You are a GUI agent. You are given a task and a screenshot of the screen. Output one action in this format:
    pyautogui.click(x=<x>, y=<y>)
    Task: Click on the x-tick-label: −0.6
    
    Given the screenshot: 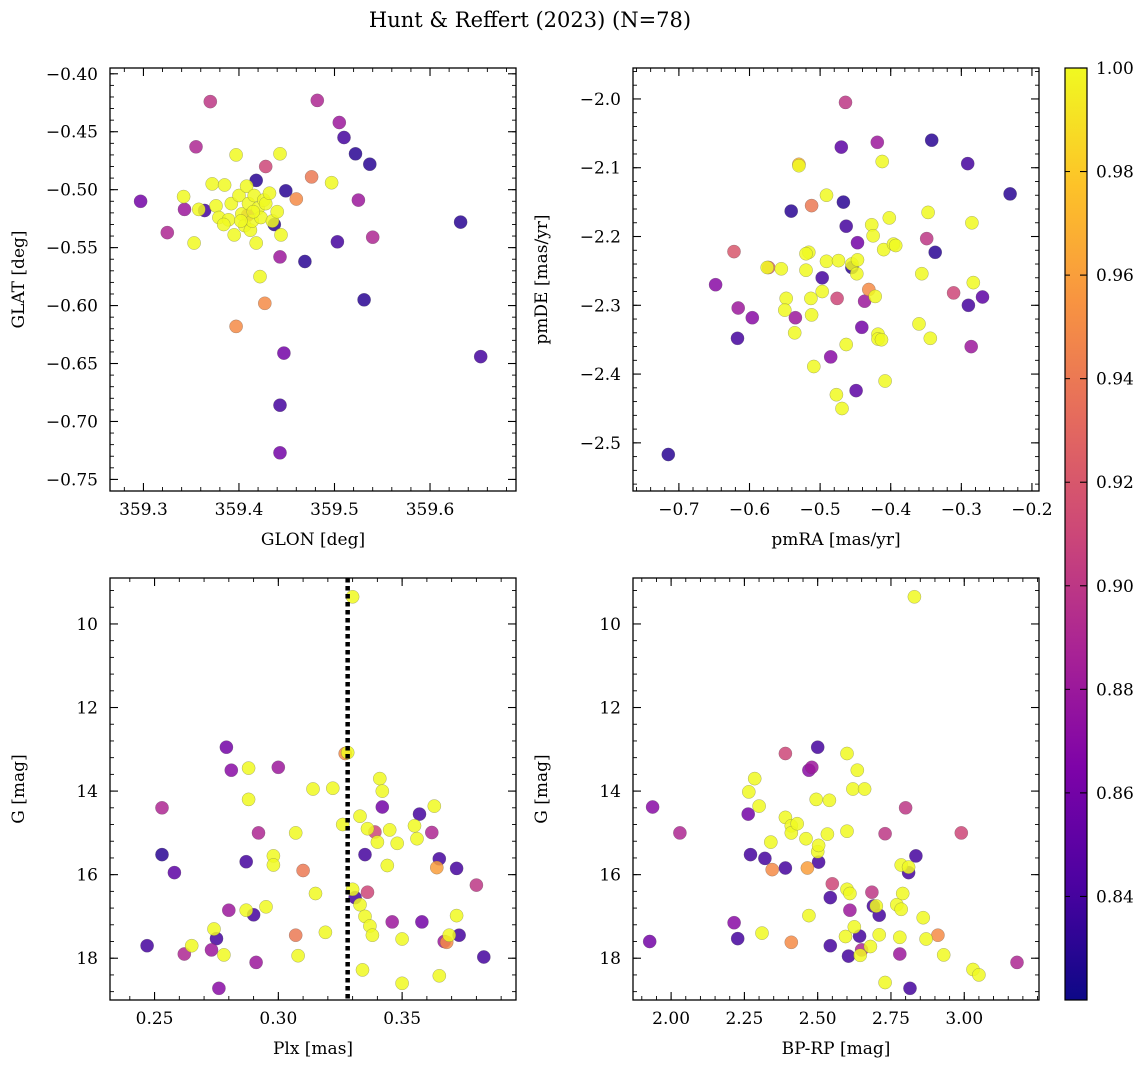 What is the action you would take?
    pyautogui.click(x=749, y=510)
    